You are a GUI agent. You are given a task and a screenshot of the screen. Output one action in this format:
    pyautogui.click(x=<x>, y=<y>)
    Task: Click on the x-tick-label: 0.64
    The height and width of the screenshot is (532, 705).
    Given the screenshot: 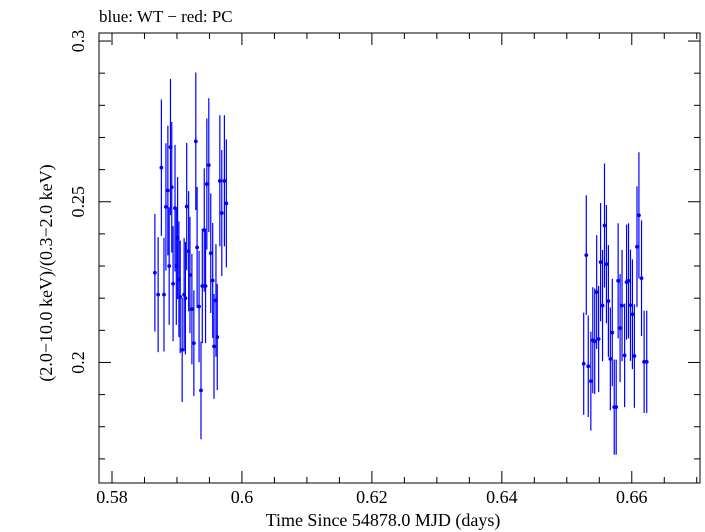 What is the action you would take?
    pyautogui.click(x=502, y=497)
    